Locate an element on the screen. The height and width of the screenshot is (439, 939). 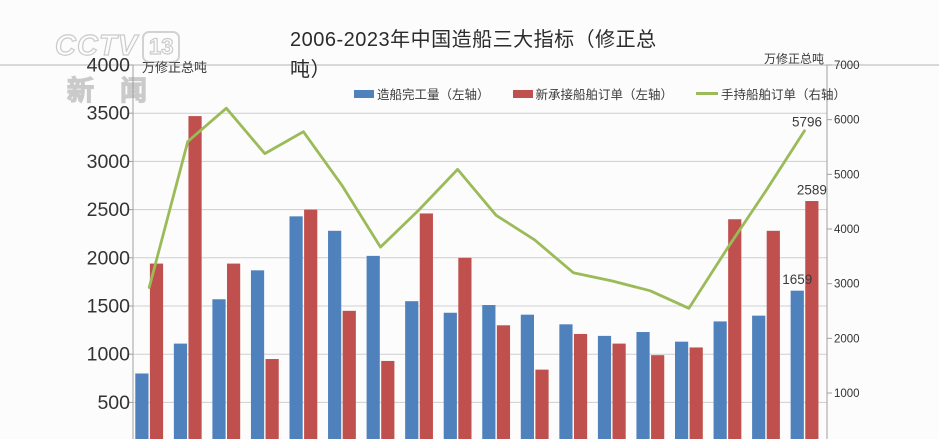
bar-completions-2006 is located at coordinates (142, 406).